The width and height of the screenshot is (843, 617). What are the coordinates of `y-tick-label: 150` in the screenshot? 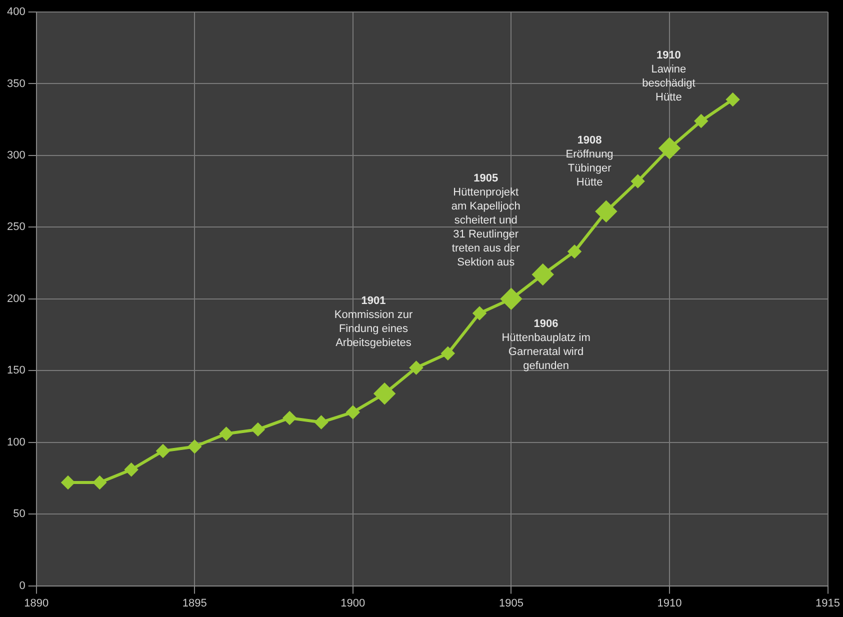 It's located at (16, 370).